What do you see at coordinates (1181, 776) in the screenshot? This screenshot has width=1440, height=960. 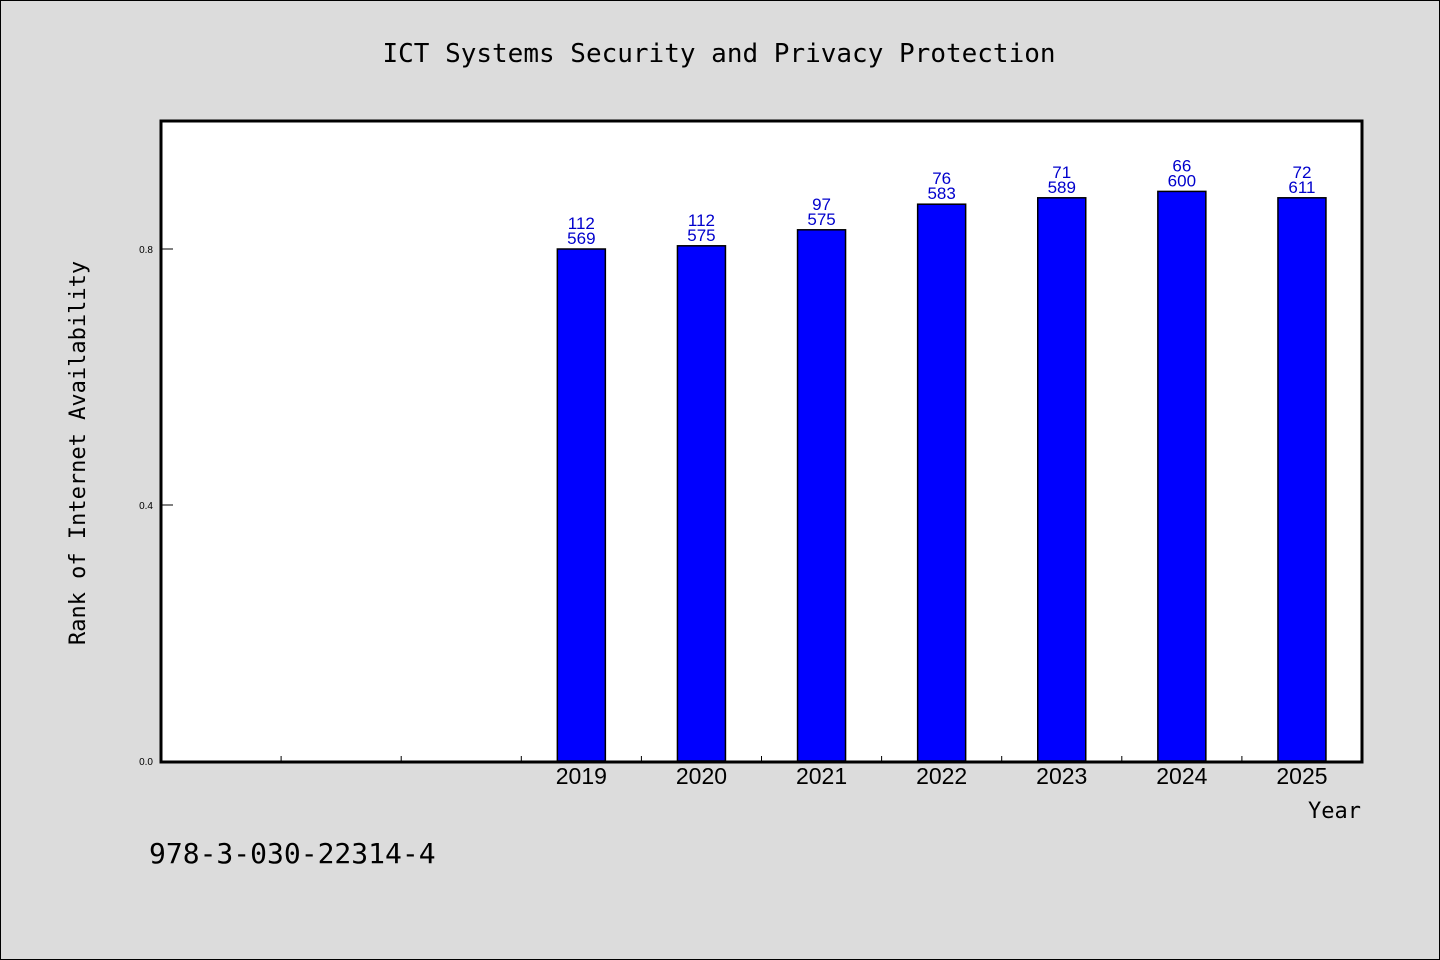 I see `x-tick-label: 2024` at bounding box center [1181, 776].